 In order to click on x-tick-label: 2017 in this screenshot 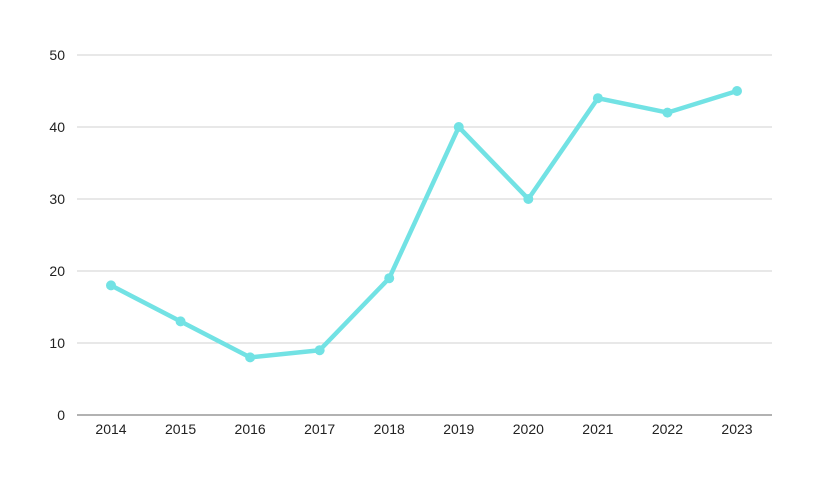, I will do `click(319, 429)`.